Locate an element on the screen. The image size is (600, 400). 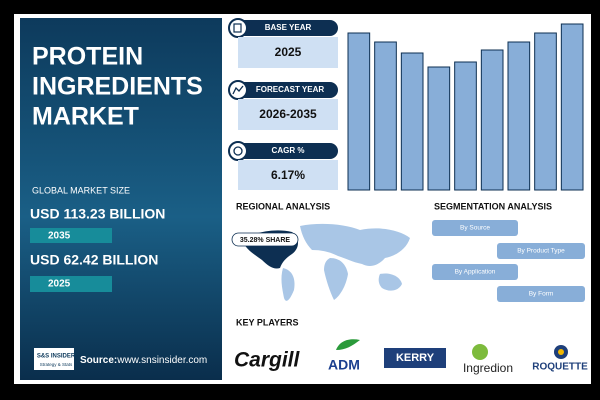
world-map is located at coordinates (345, 262).